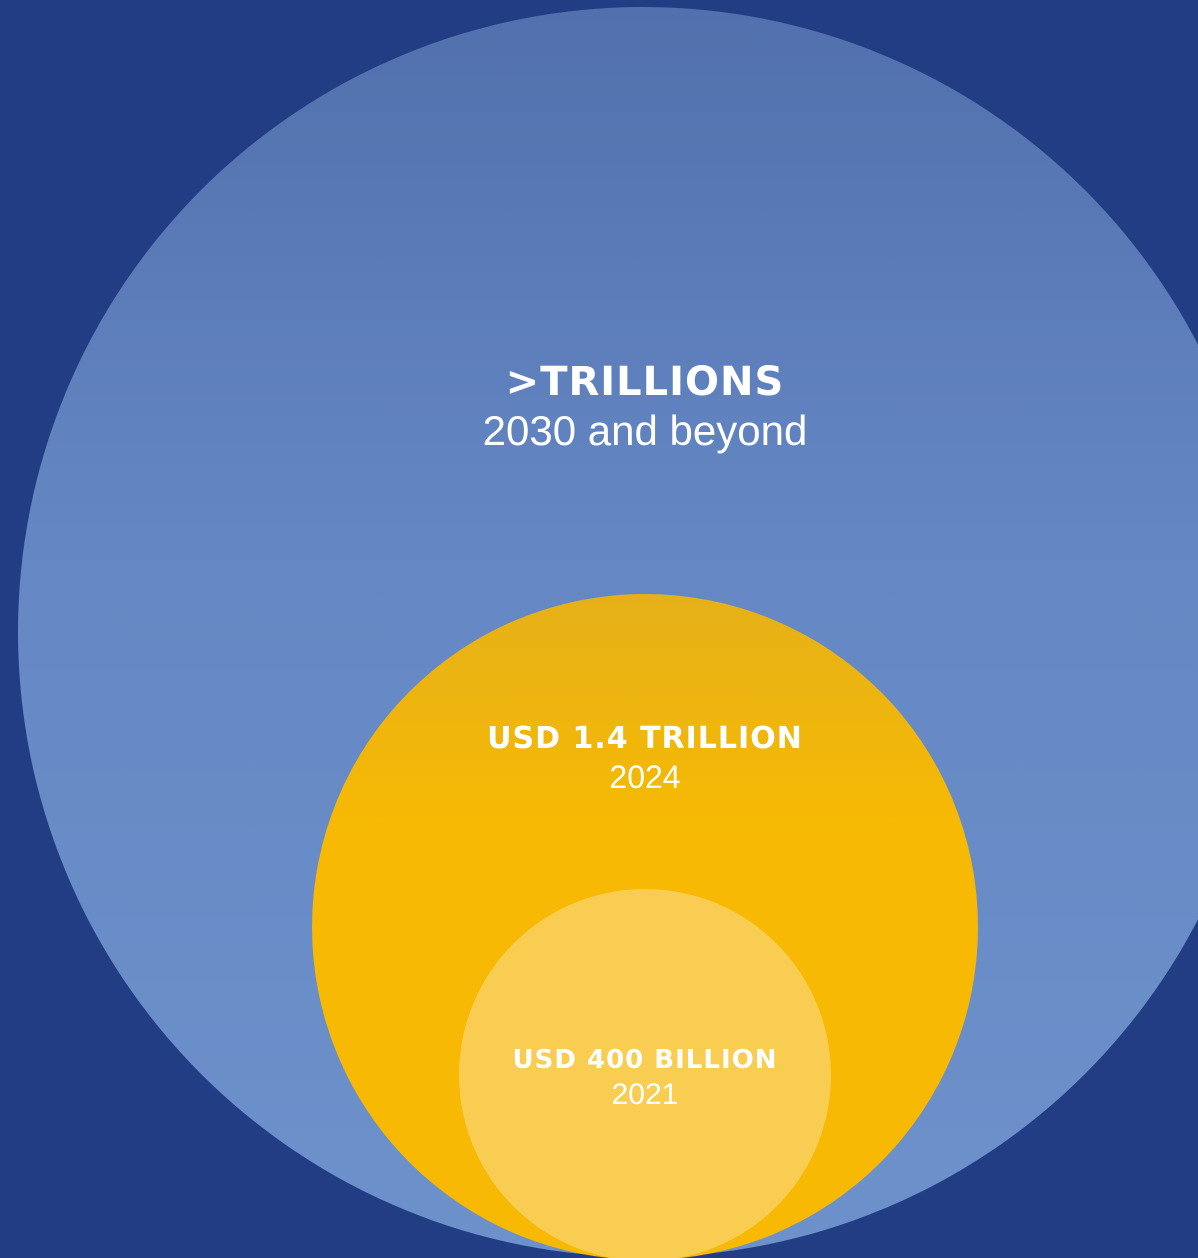  What do you see at coordinates (645, 777) in the screenshot?
I see `year-label: 2024` at bounding box center [645, 777].